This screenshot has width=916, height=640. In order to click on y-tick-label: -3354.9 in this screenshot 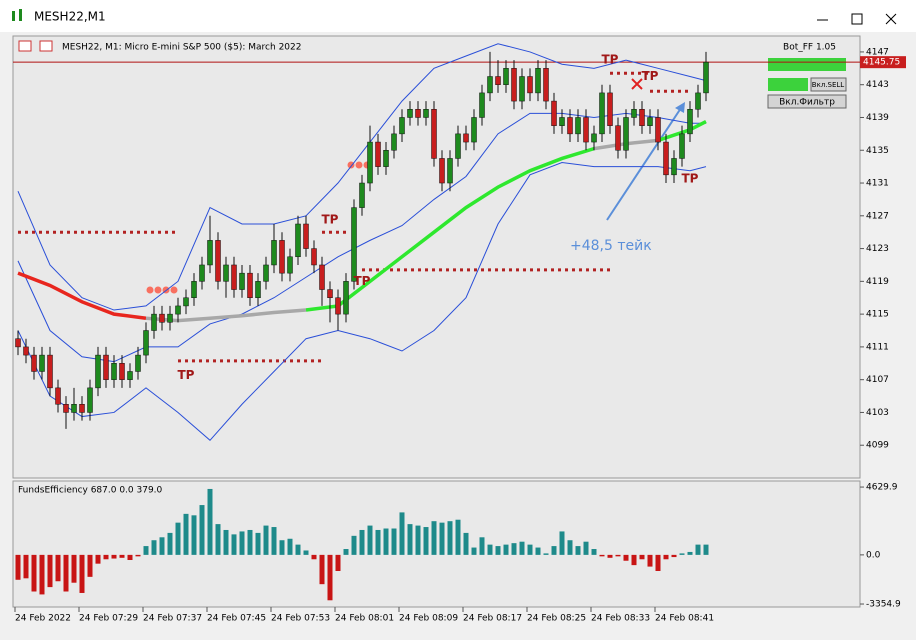, I will do `click(883, 605)`.